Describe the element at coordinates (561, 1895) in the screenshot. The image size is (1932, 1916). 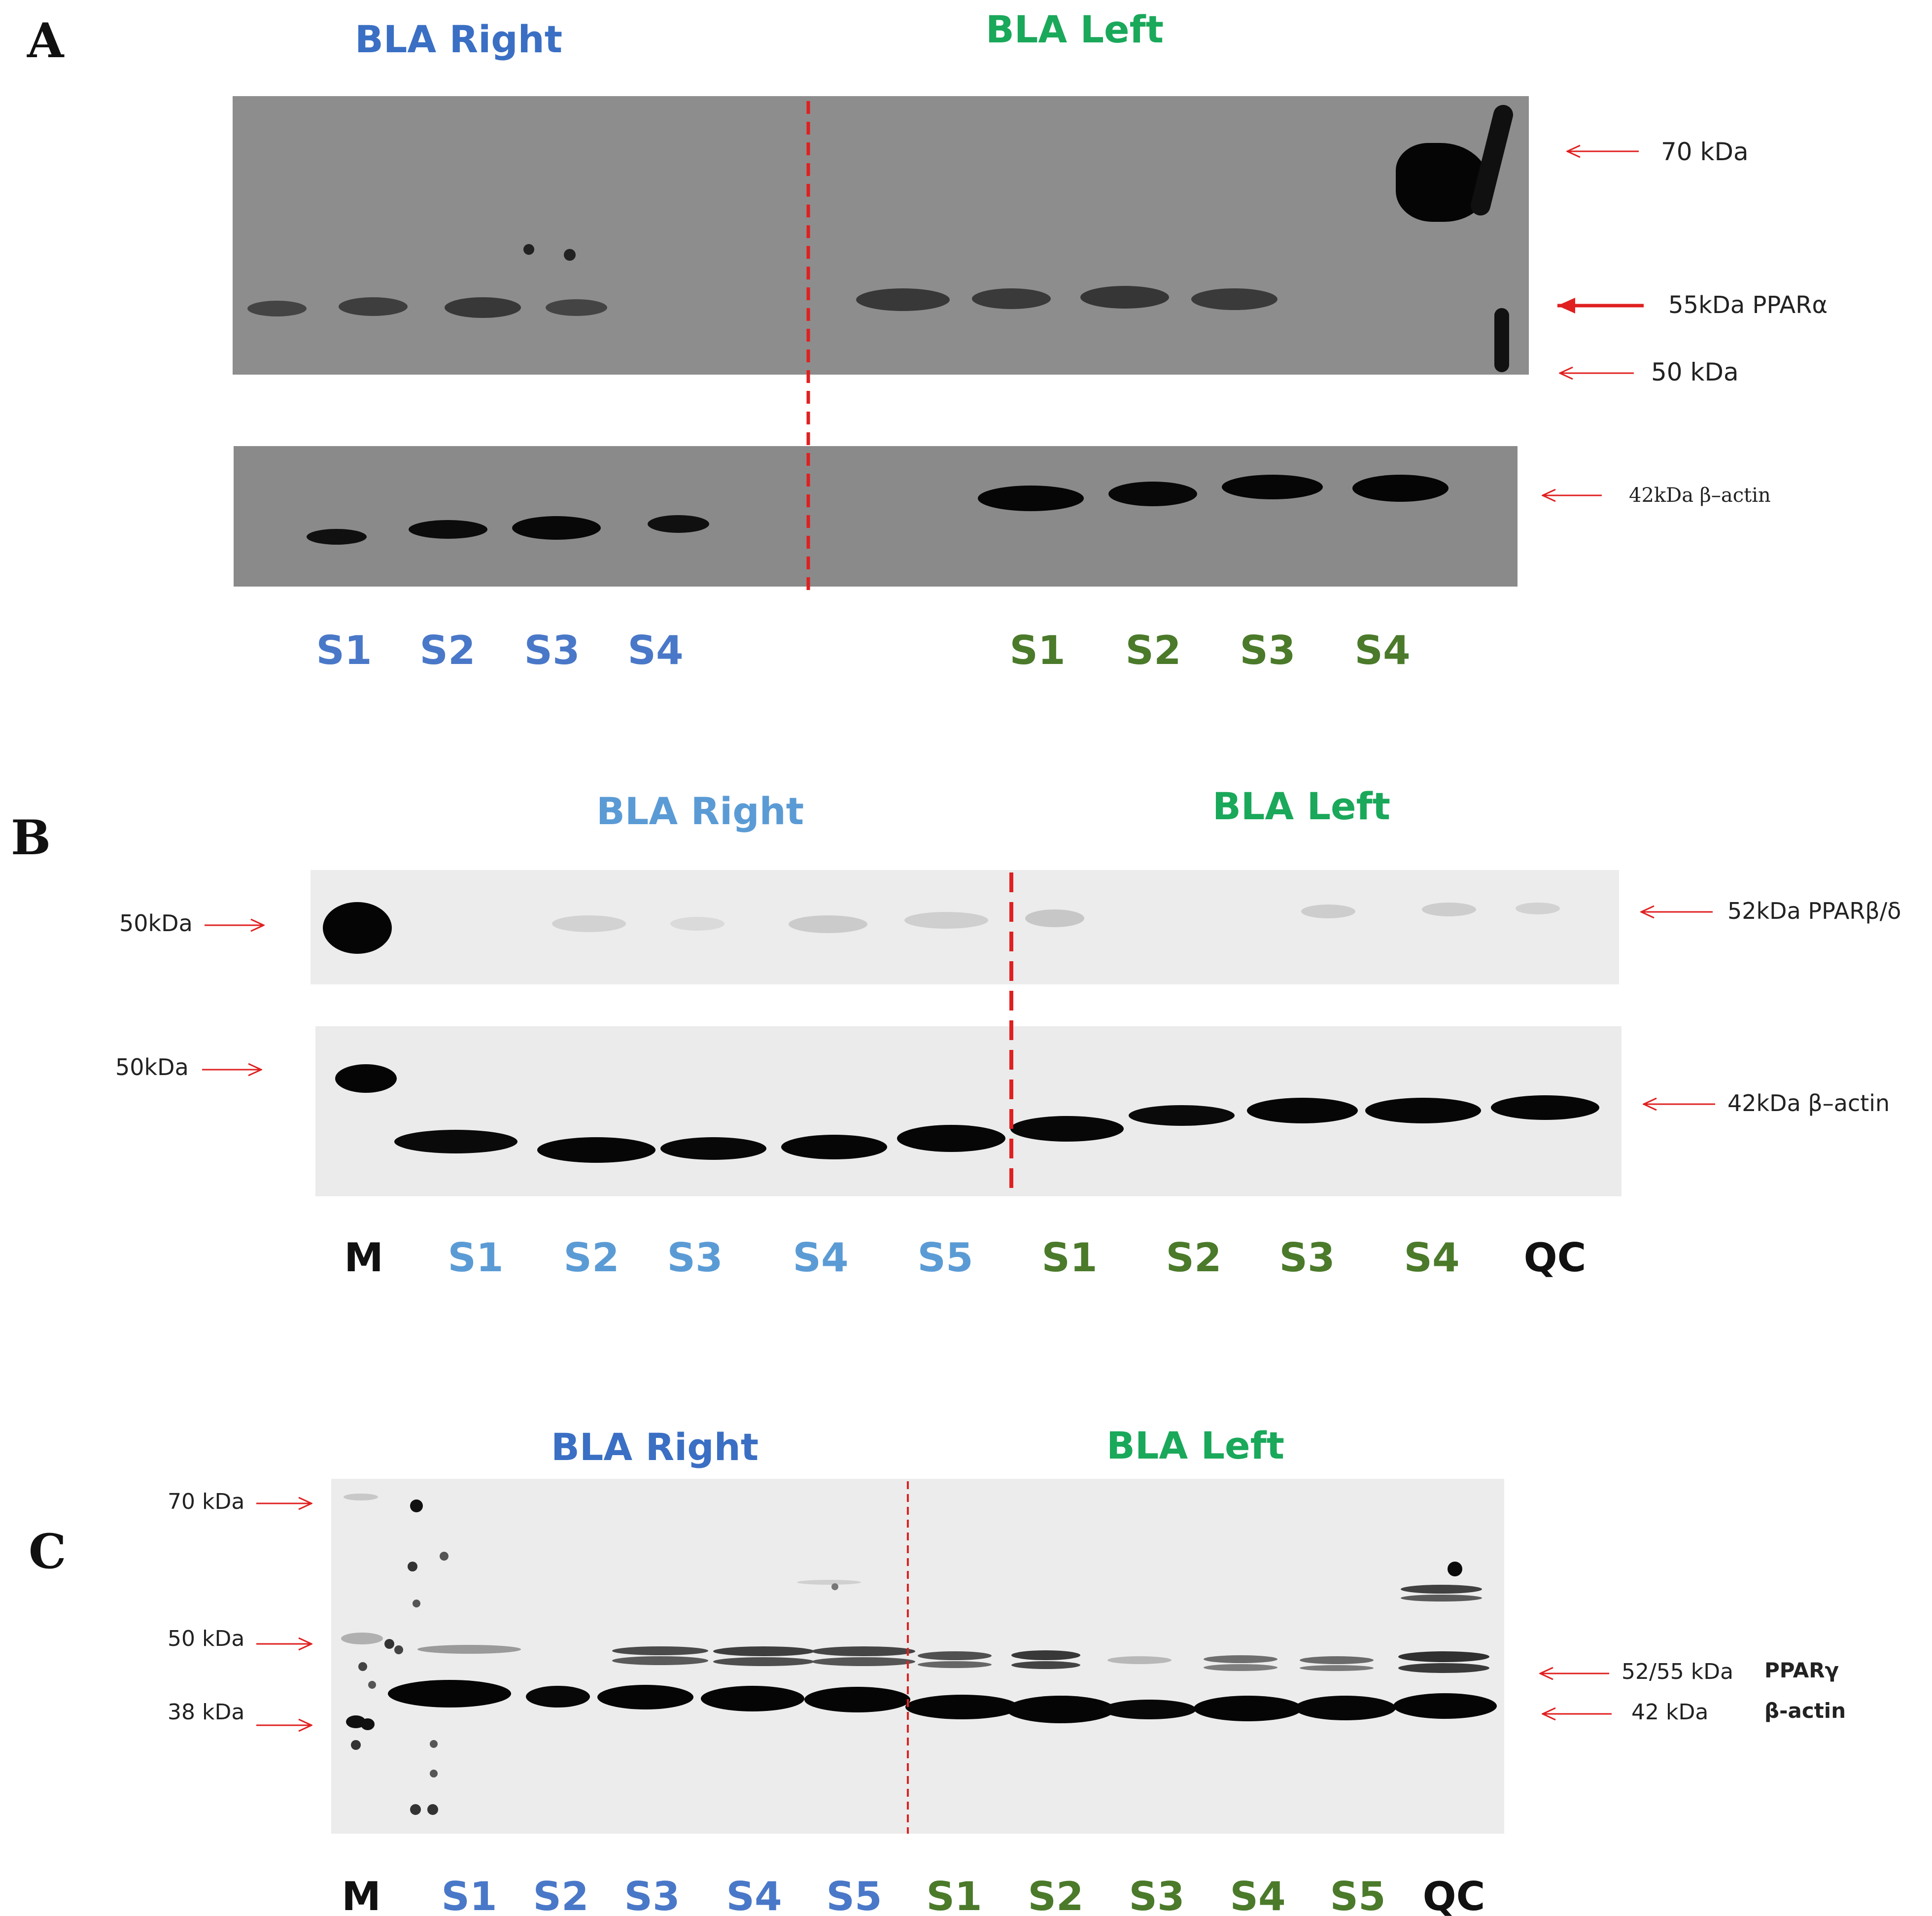
I see `panelc-lane-right-s2: S2` at that location.